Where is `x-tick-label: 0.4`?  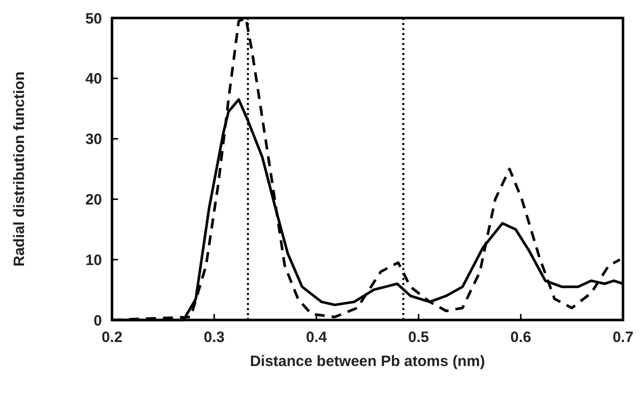
x-tick-label: 0.4 is located at coordinates (317, 337).